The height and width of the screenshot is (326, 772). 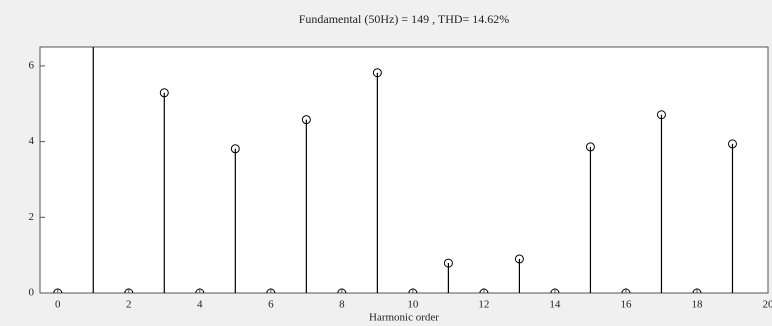 What do you see at coordinates (404, 19) in the screenshot?
I see `chart-title: Fundamental (50Hz) = 149 , THD= 14.62%` at bounding box center [404, 19].